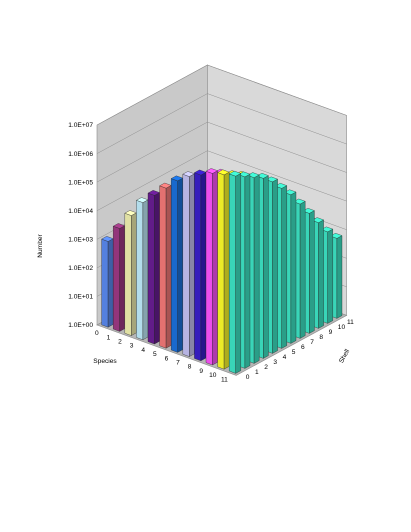  What do you see at coordinates (80, 268) in the screenshot?
I see `z-tick-label: 1.0E+02` at bounding box center [80, 268].